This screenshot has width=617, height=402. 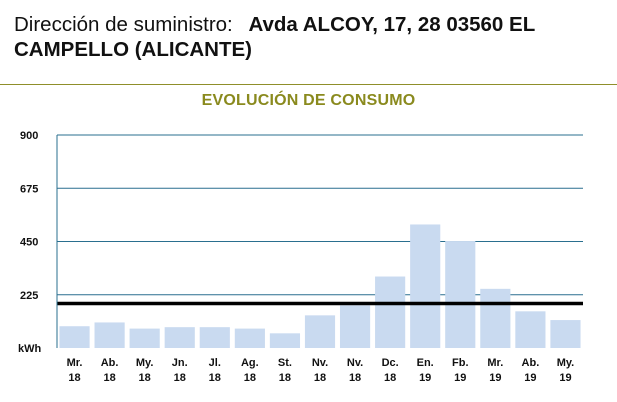 I want to click on x-tick-label-month: Jn., so click(x=180, y=363).